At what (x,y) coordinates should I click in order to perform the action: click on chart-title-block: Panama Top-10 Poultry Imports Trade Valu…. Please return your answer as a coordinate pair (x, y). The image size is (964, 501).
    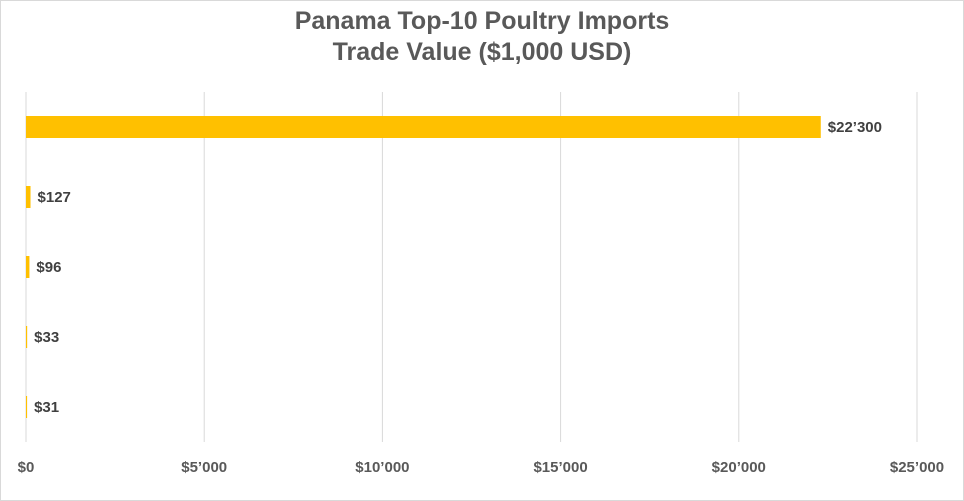
    Looking at the image, I should click on (482, 37).